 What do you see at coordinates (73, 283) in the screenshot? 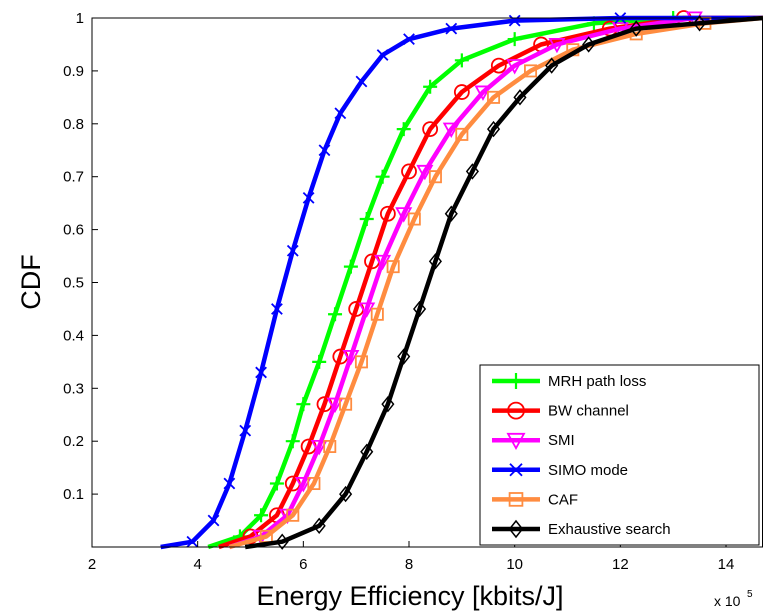
I see `y-tick-label: 0.5` at bounding box center [73, 283].